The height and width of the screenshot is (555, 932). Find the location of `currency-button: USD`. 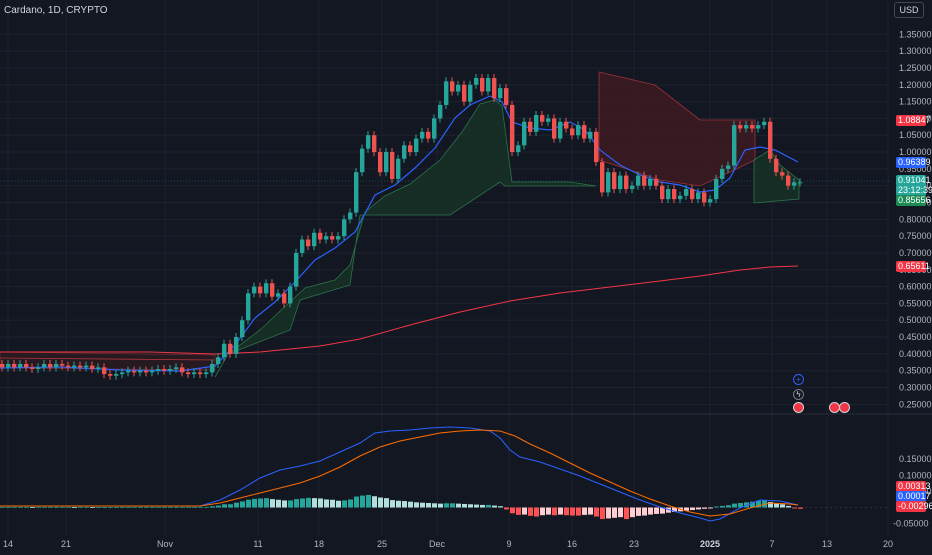

currency-button: USD is located at coordinates (909, 10).